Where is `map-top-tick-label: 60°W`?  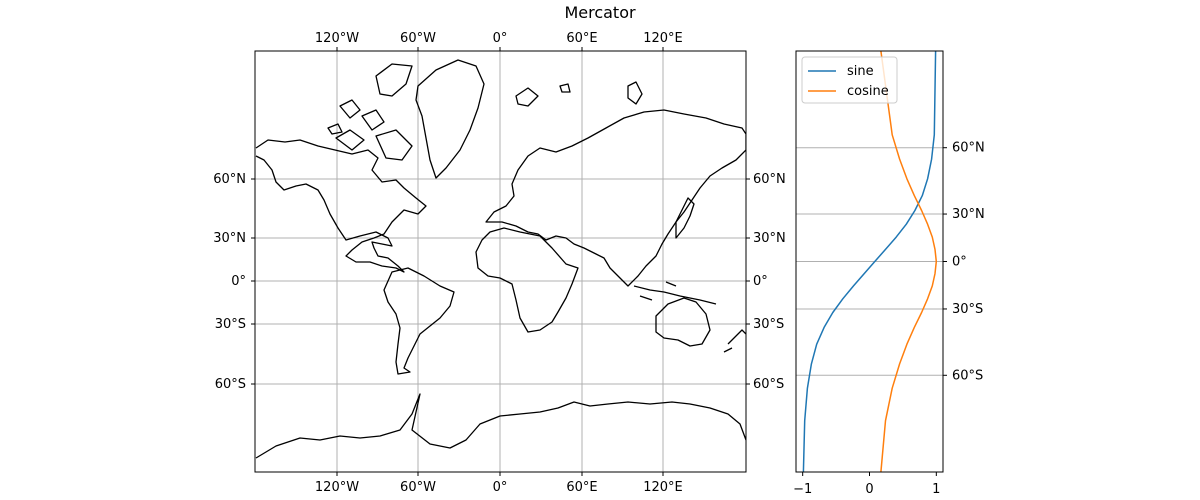
map-top-tick-label: 60°W is located at coordinates (418, 38).